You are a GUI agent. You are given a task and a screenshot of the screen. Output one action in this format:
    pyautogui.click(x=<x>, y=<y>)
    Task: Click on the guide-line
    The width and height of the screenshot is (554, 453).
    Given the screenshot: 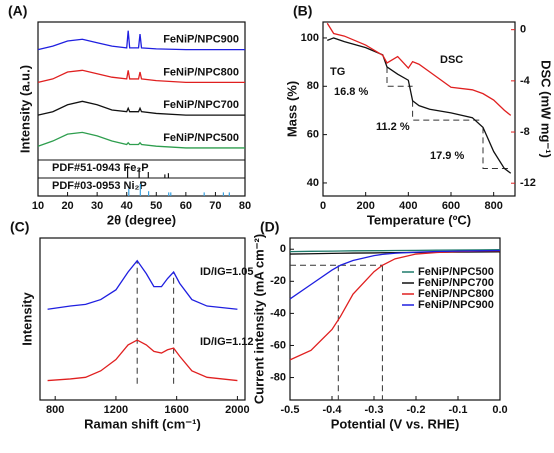 What is the action you would take?
    pyautogui.click(x=496, y=148)
    